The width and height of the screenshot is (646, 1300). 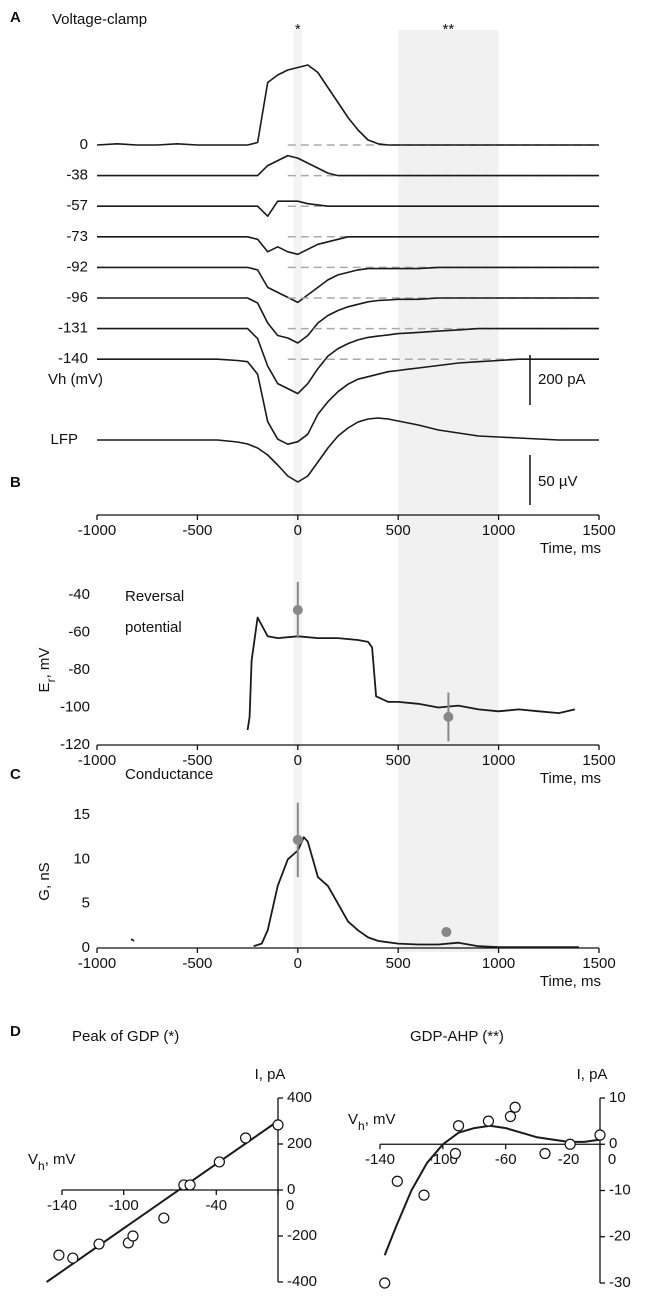 What do you see at coordinates (64, 439) in the screenshot?
I see `trace-label: LFP` at bounding box center [64, 439].